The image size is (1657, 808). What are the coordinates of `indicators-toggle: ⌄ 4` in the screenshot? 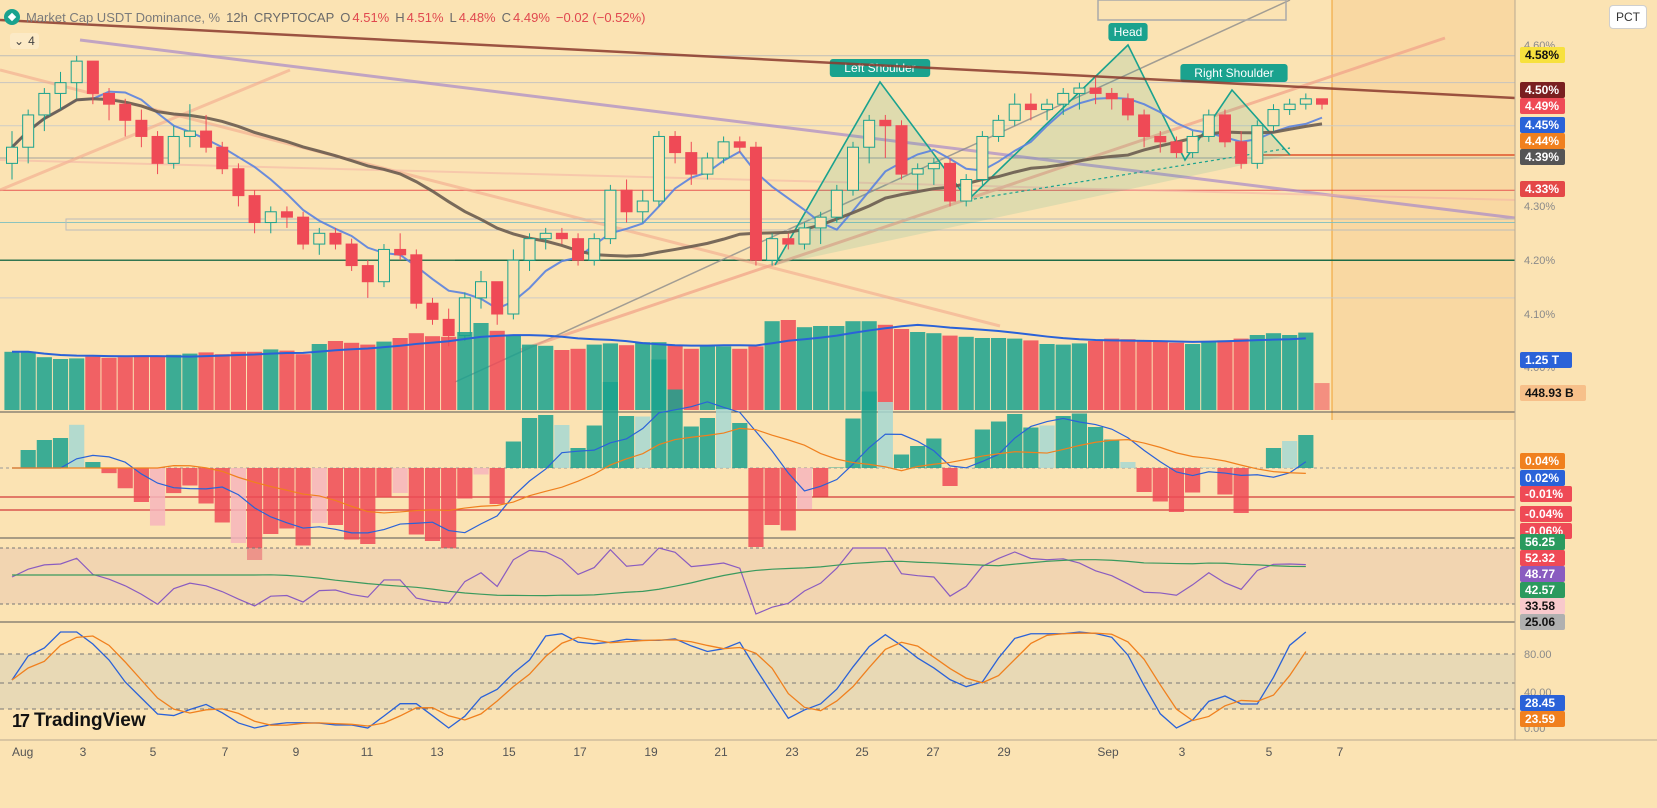 It's located at (24, 41).